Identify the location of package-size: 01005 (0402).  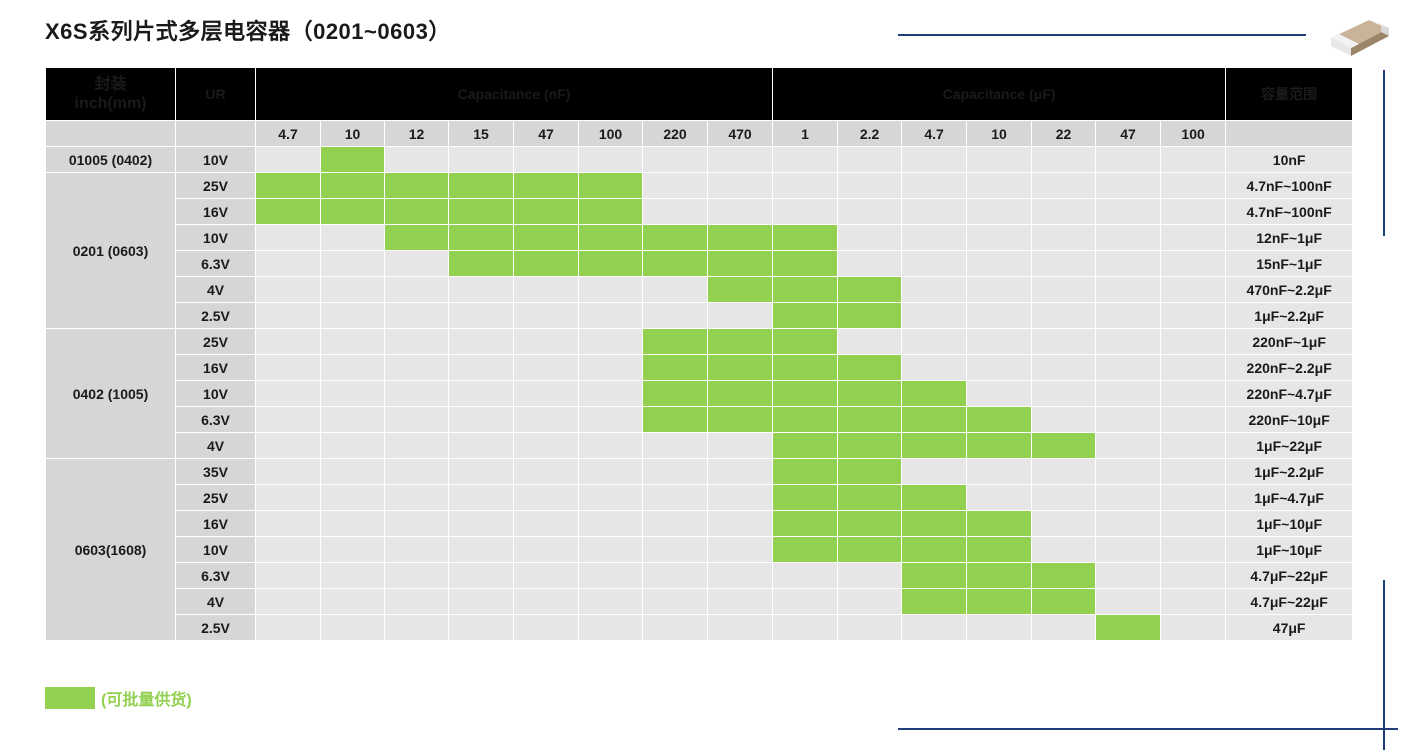
(110, 159).